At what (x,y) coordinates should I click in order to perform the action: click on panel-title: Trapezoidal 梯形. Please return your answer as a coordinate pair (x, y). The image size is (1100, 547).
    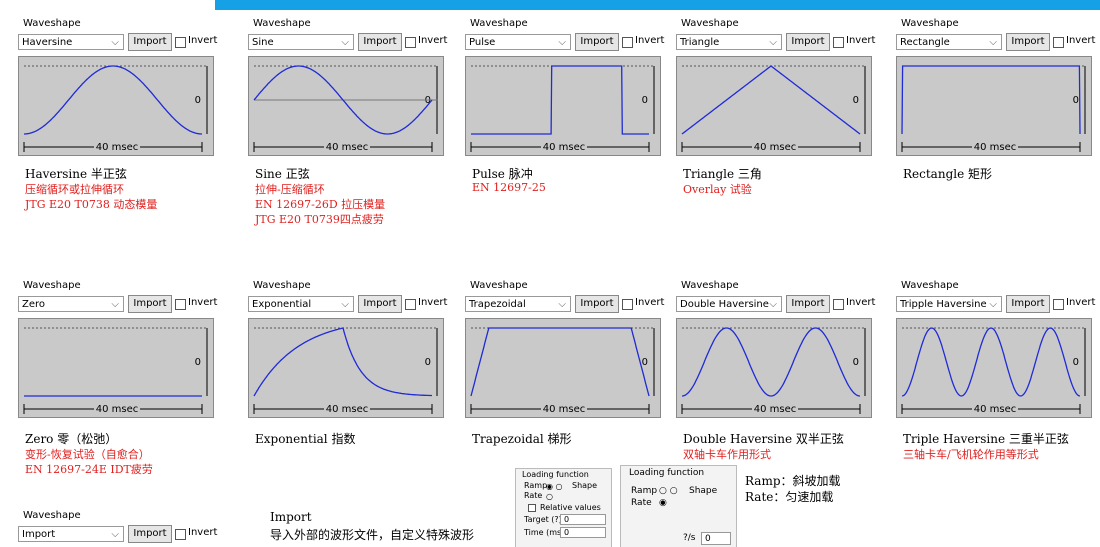
    Looking at the image, I should click on (522, 439).